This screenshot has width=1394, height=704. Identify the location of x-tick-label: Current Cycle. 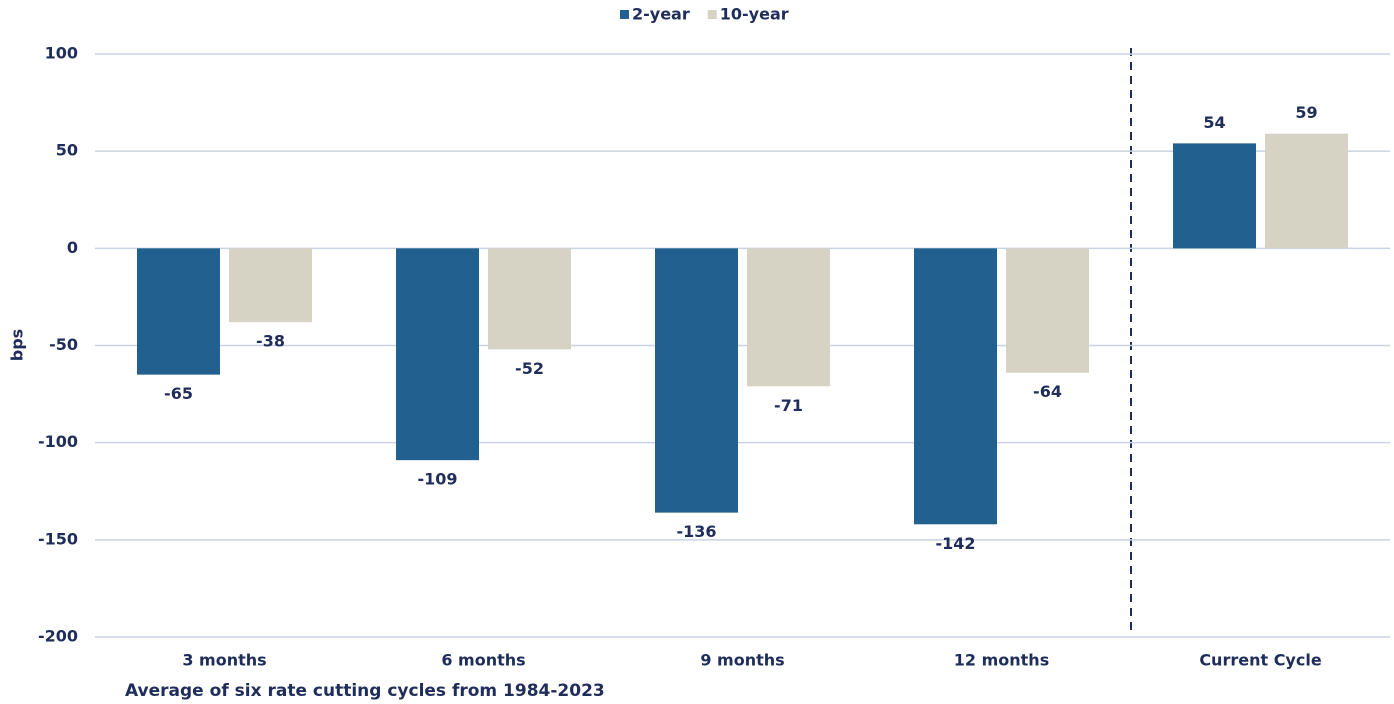
(1260, 660).